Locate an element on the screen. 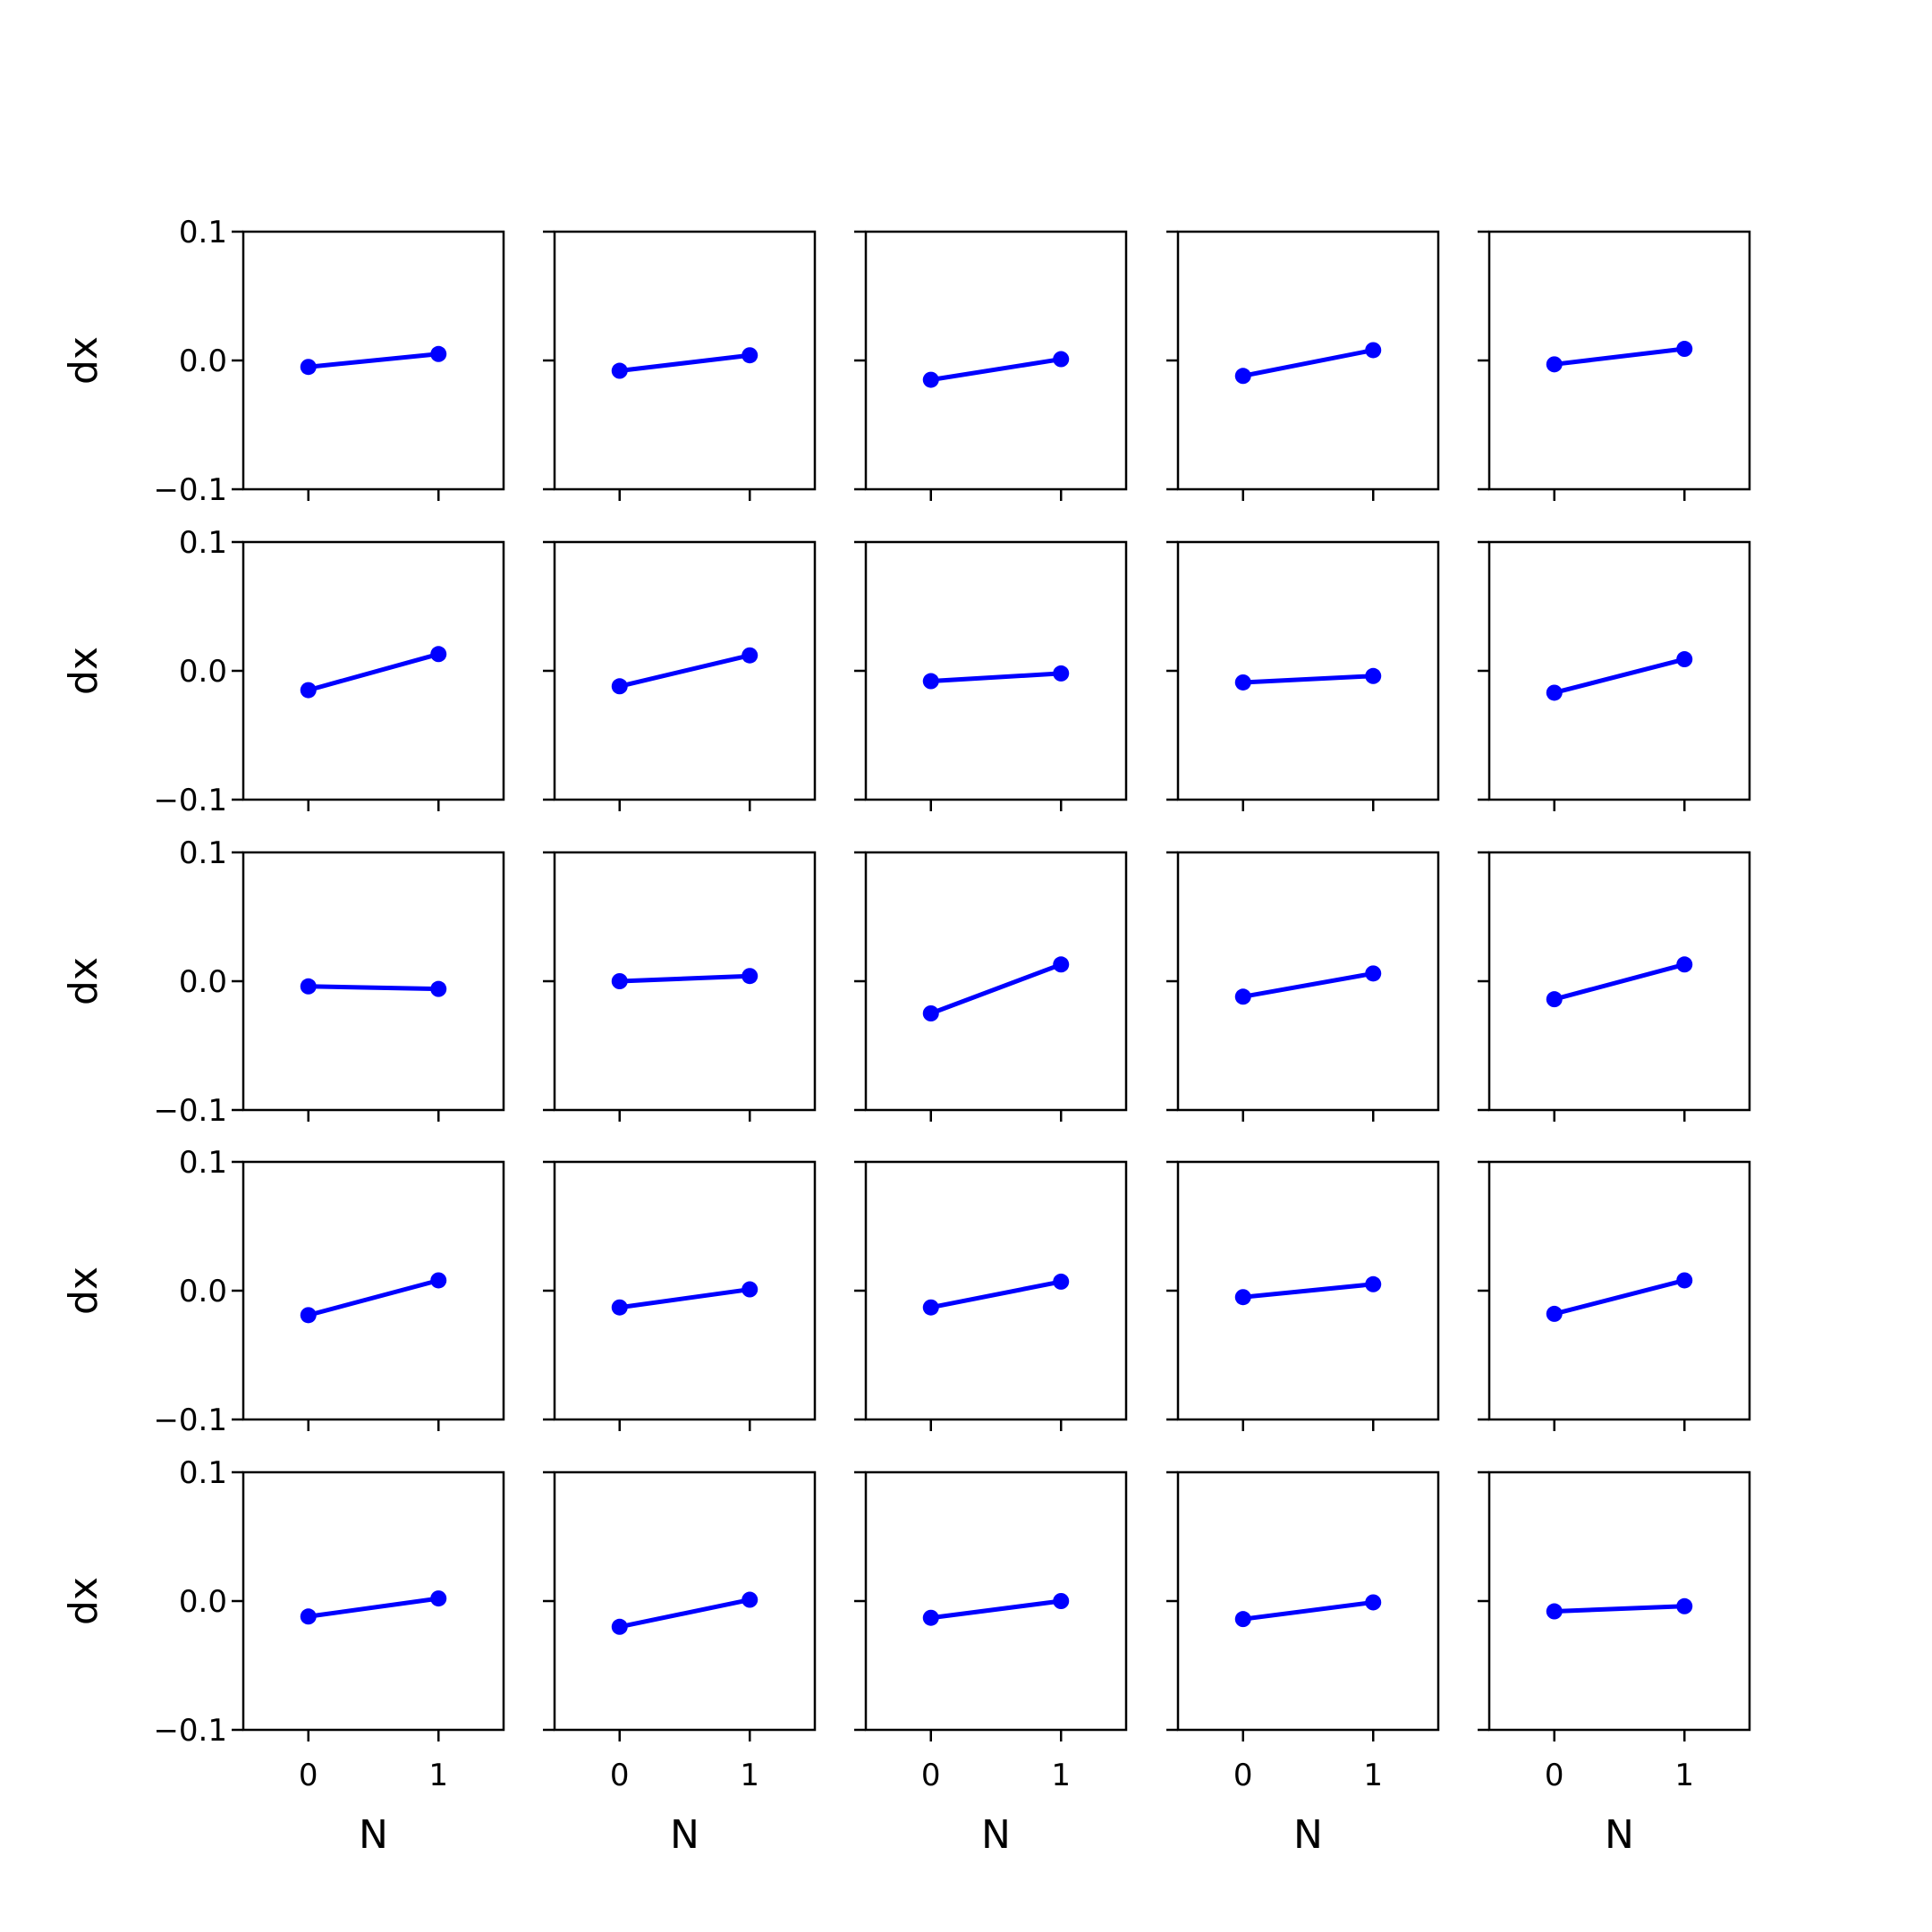 The width and height of the screenshot is (1932, 1932). subplot-r3-c3 is located at coordinates (1303, 1295).